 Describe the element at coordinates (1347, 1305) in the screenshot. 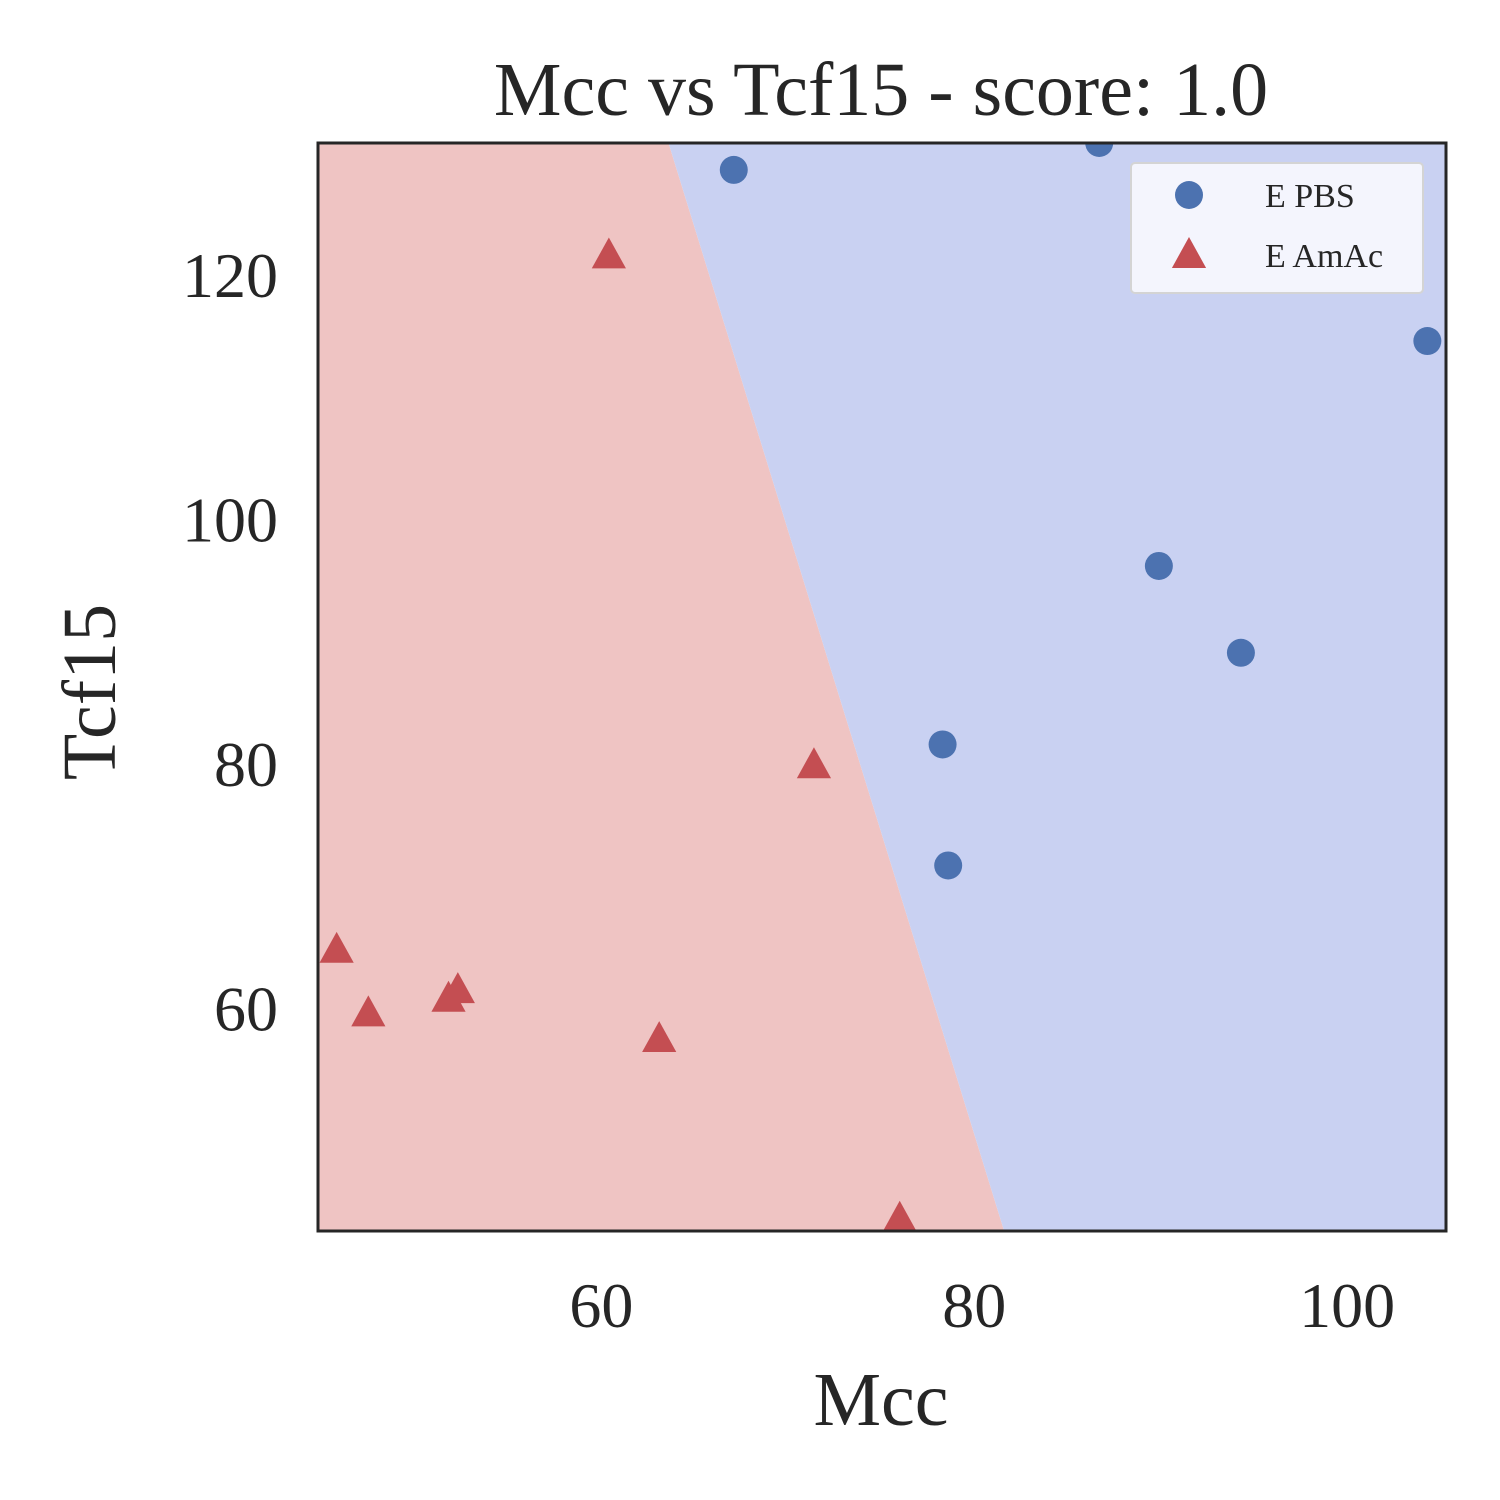

I see `x-tick-label: 100` at that location.